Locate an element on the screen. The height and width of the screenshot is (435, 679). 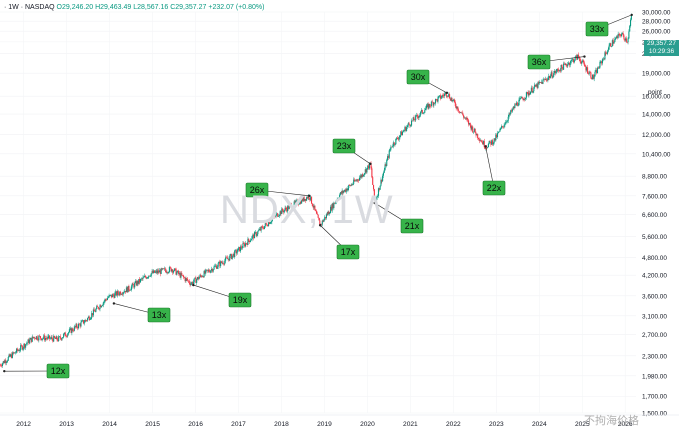
y-tick-label: 7,600.00 is located at coordinates (654, 196).